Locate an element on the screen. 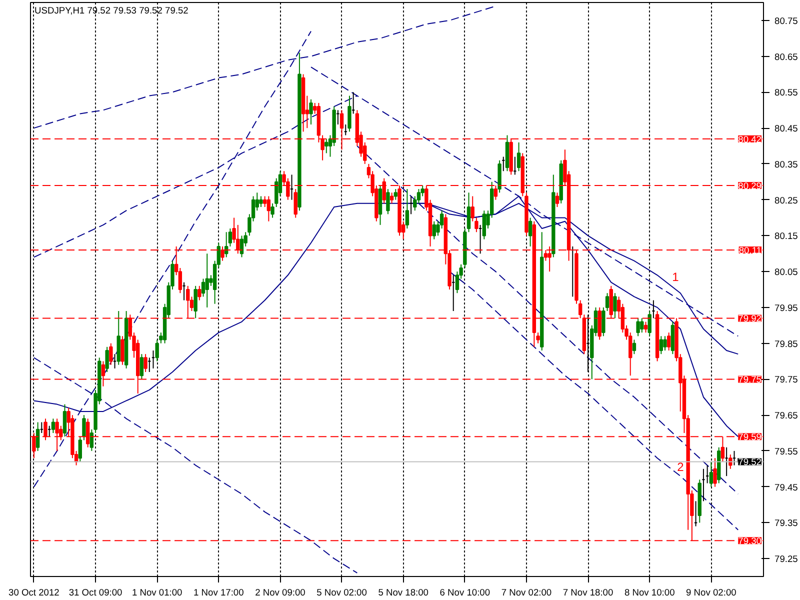 This screenshot has width=800, height=600. x-tick-label: 8 Nov 10:00 is located at coordinates (649, 593).